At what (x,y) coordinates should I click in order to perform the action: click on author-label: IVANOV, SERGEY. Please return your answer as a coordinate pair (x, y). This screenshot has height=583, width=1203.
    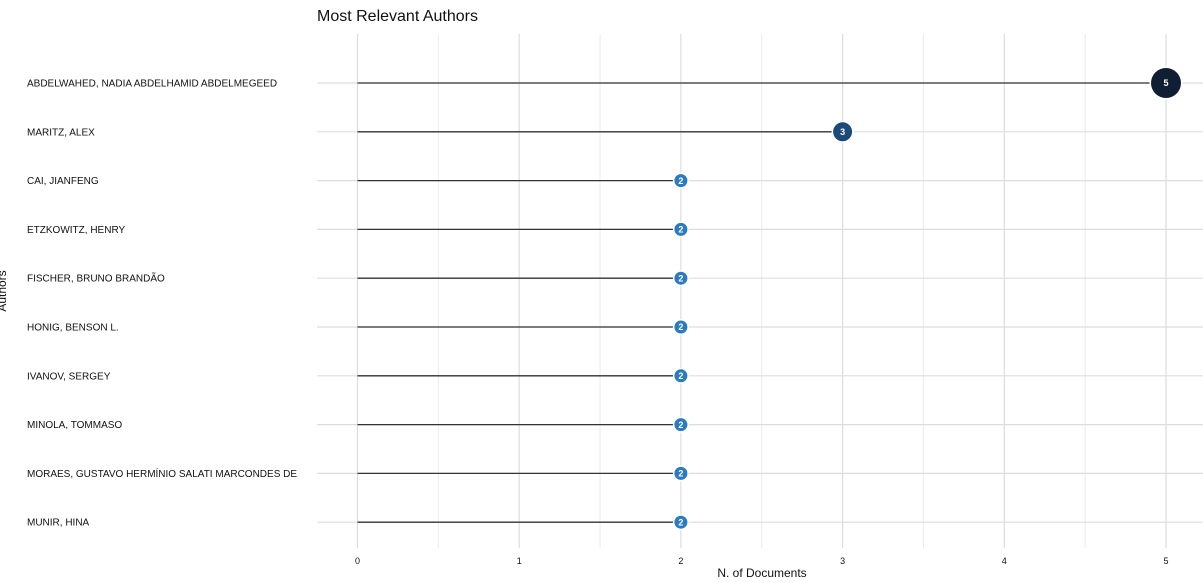
    Looking at the image, I should click on (69, 376).